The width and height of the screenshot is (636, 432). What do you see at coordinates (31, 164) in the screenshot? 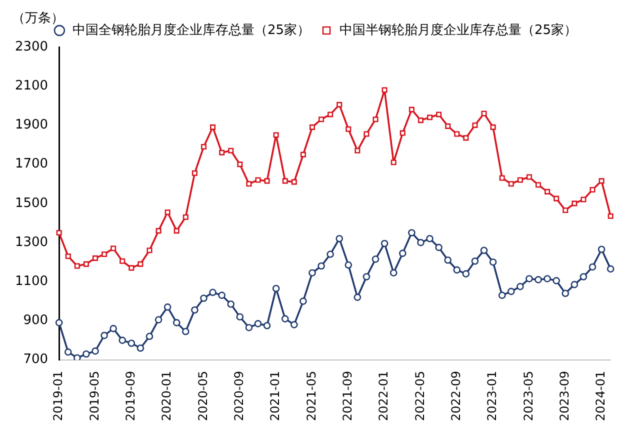
I see `y-tick-label: 1700` at bounding box center [31, 164].